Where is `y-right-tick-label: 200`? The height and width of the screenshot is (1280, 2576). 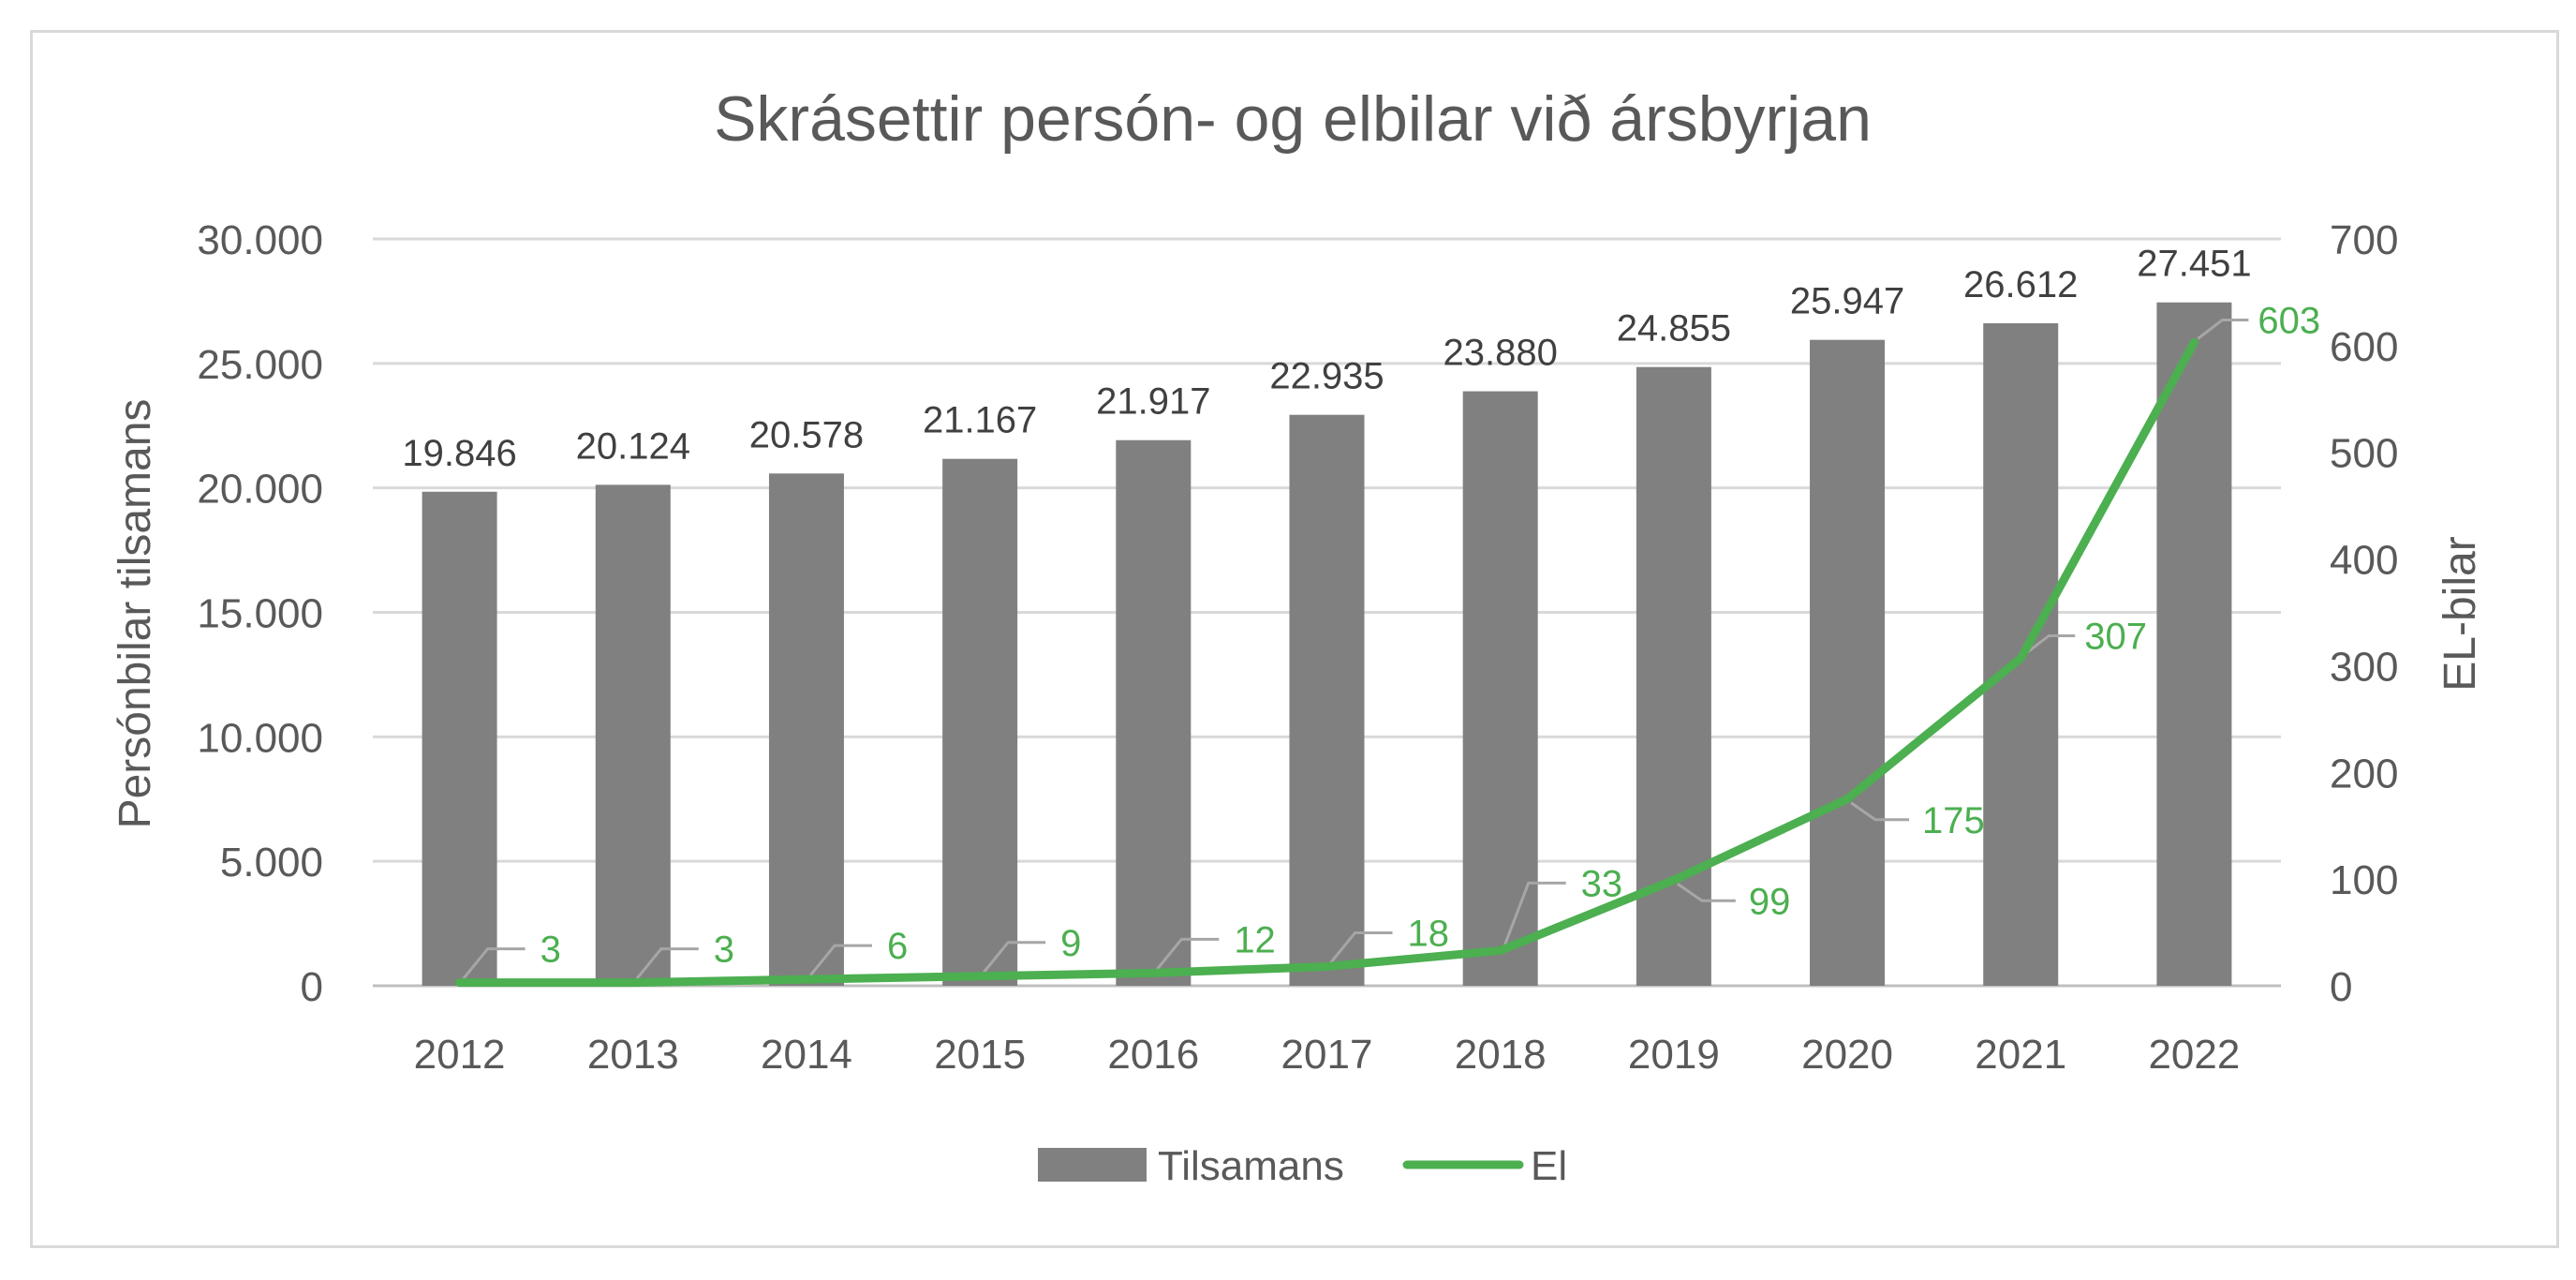 y-right-tick-label: 200 is located at coordinates (2364, 773).